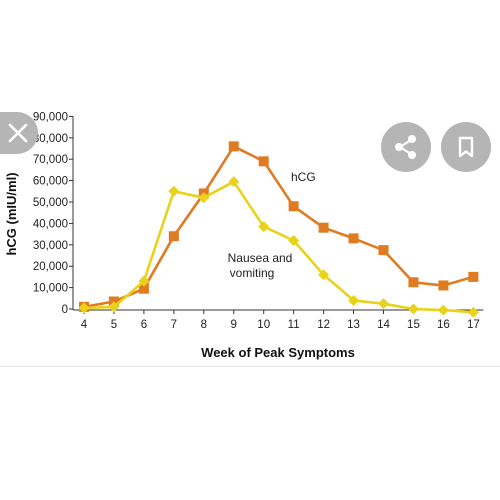  I want to click on y-tick-label: 50,000, so click(50, 203).